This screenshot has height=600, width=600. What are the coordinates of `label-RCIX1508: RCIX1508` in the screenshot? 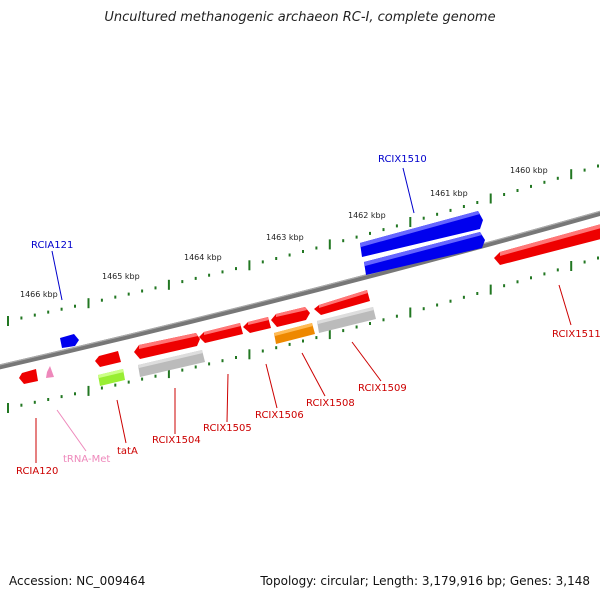 It's located at (330, 403).